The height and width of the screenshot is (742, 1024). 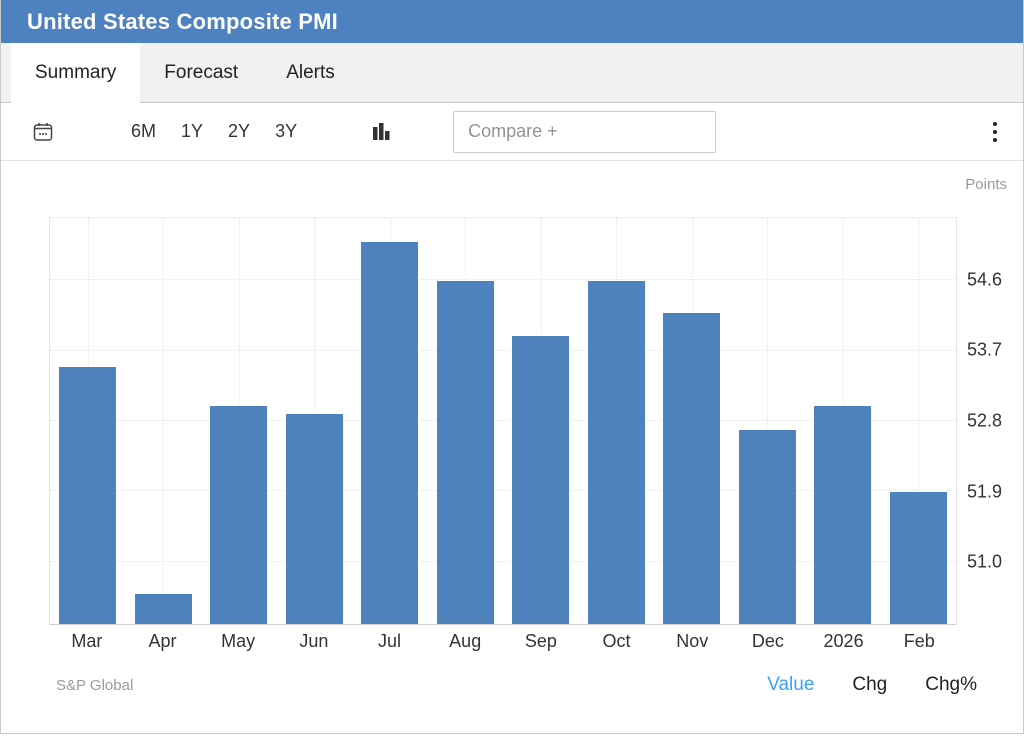 I want to click on display-mode-switcher: Value Chg Chg%, so click(x=872, y=685).